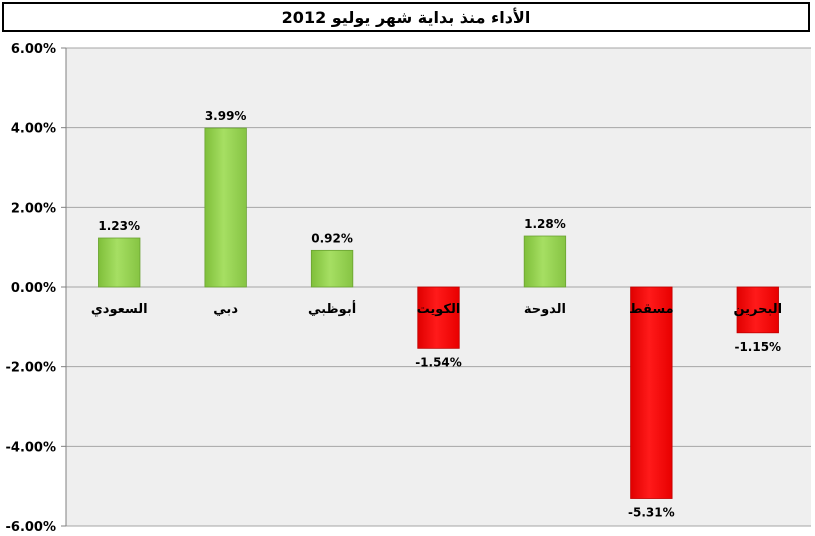  Describe the element at coordinates (332, 238) in the screenshot. I see `data-label: 0.92%` at that location.